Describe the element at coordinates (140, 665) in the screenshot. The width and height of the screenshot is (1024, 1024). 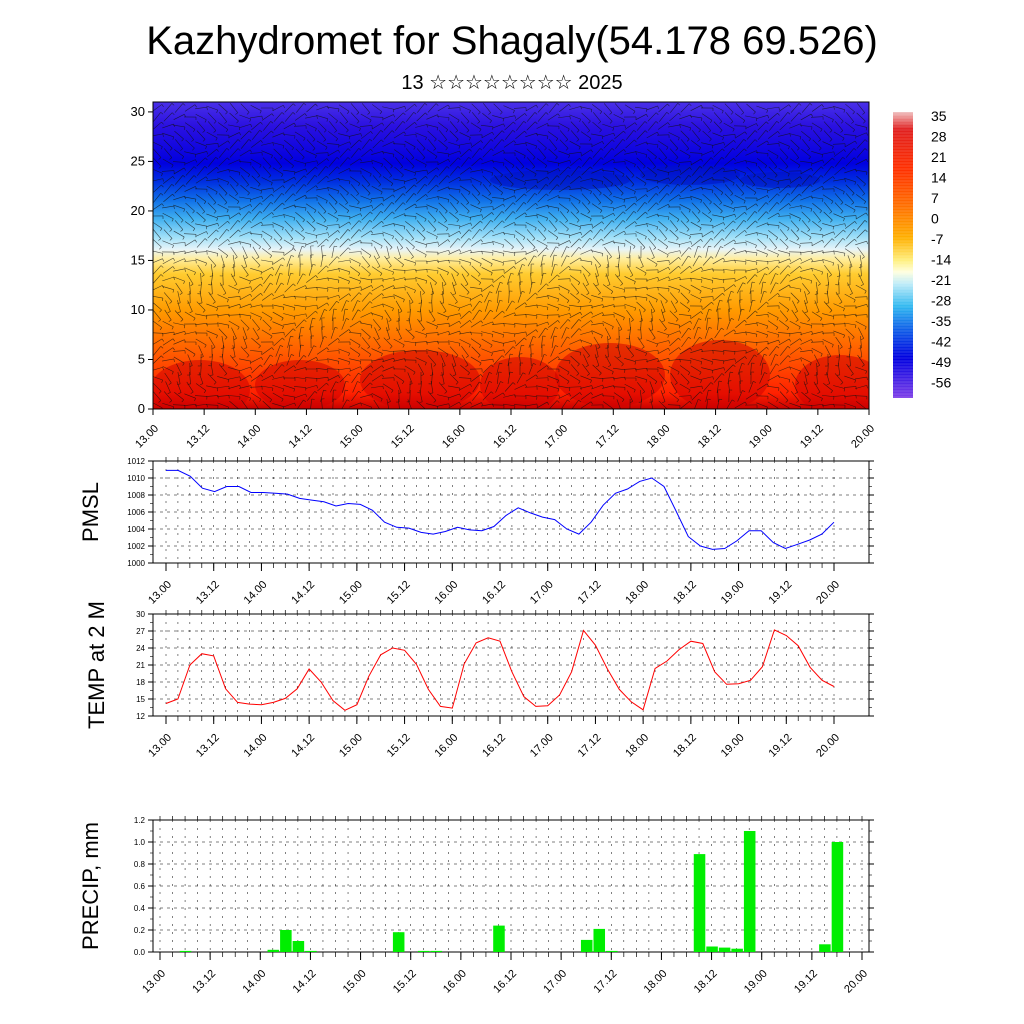
I see `y-tick-label: 21` at that location.